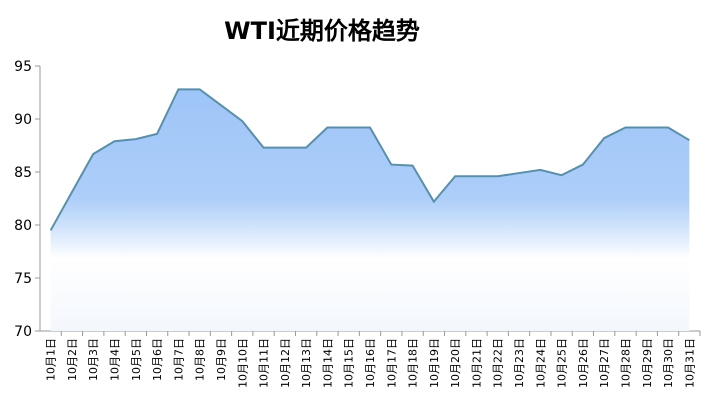 This screenshot has height=412, width=717. What do you see at coordinates (157, 359) in the screenshot?
I see `x-tick-label: 10月6日` at bounding box center [157, 359].